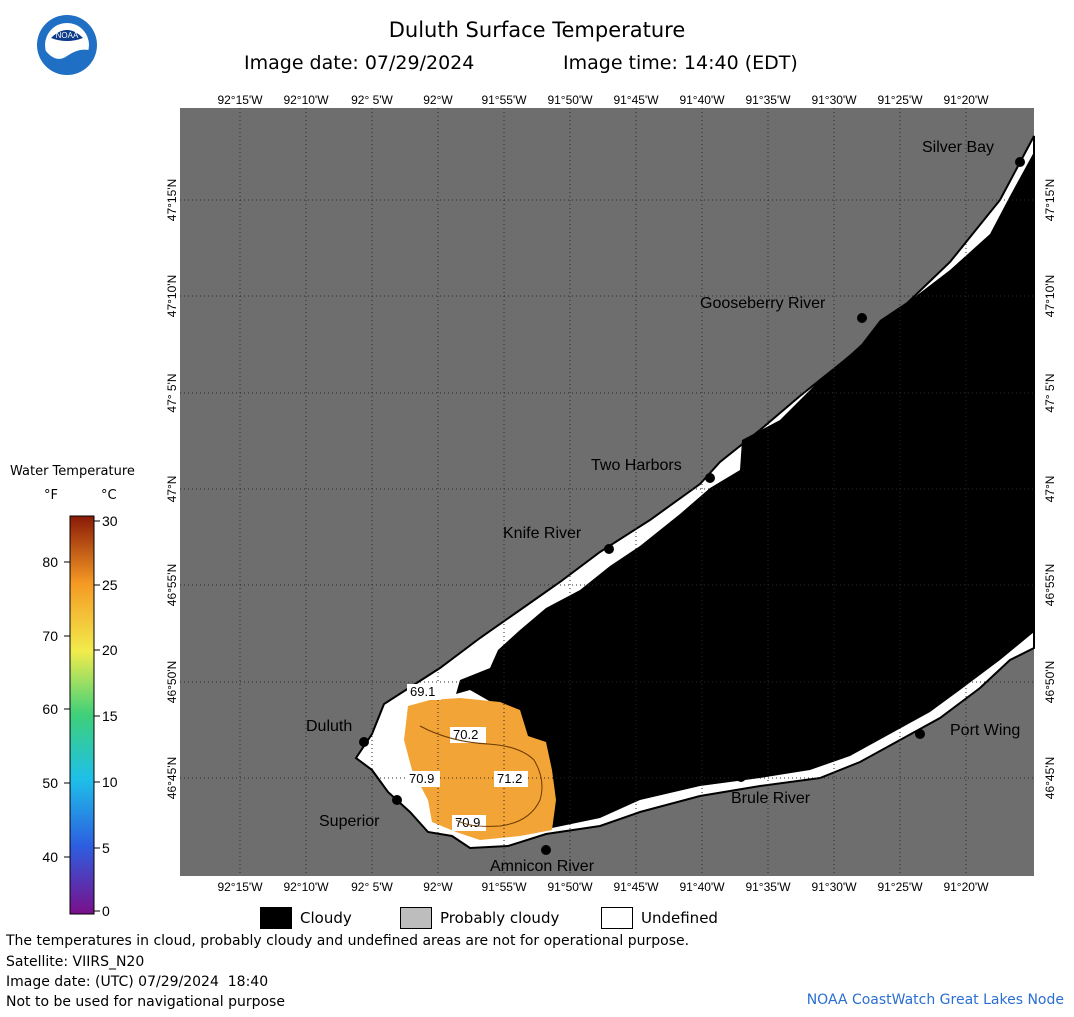 This screenshot has height=1017, width=1074. What do you see at coordinates (1050, 200) in the screenshot?
I see `lat-label-right: 47°15'N` at bounding box center [1050, 200].